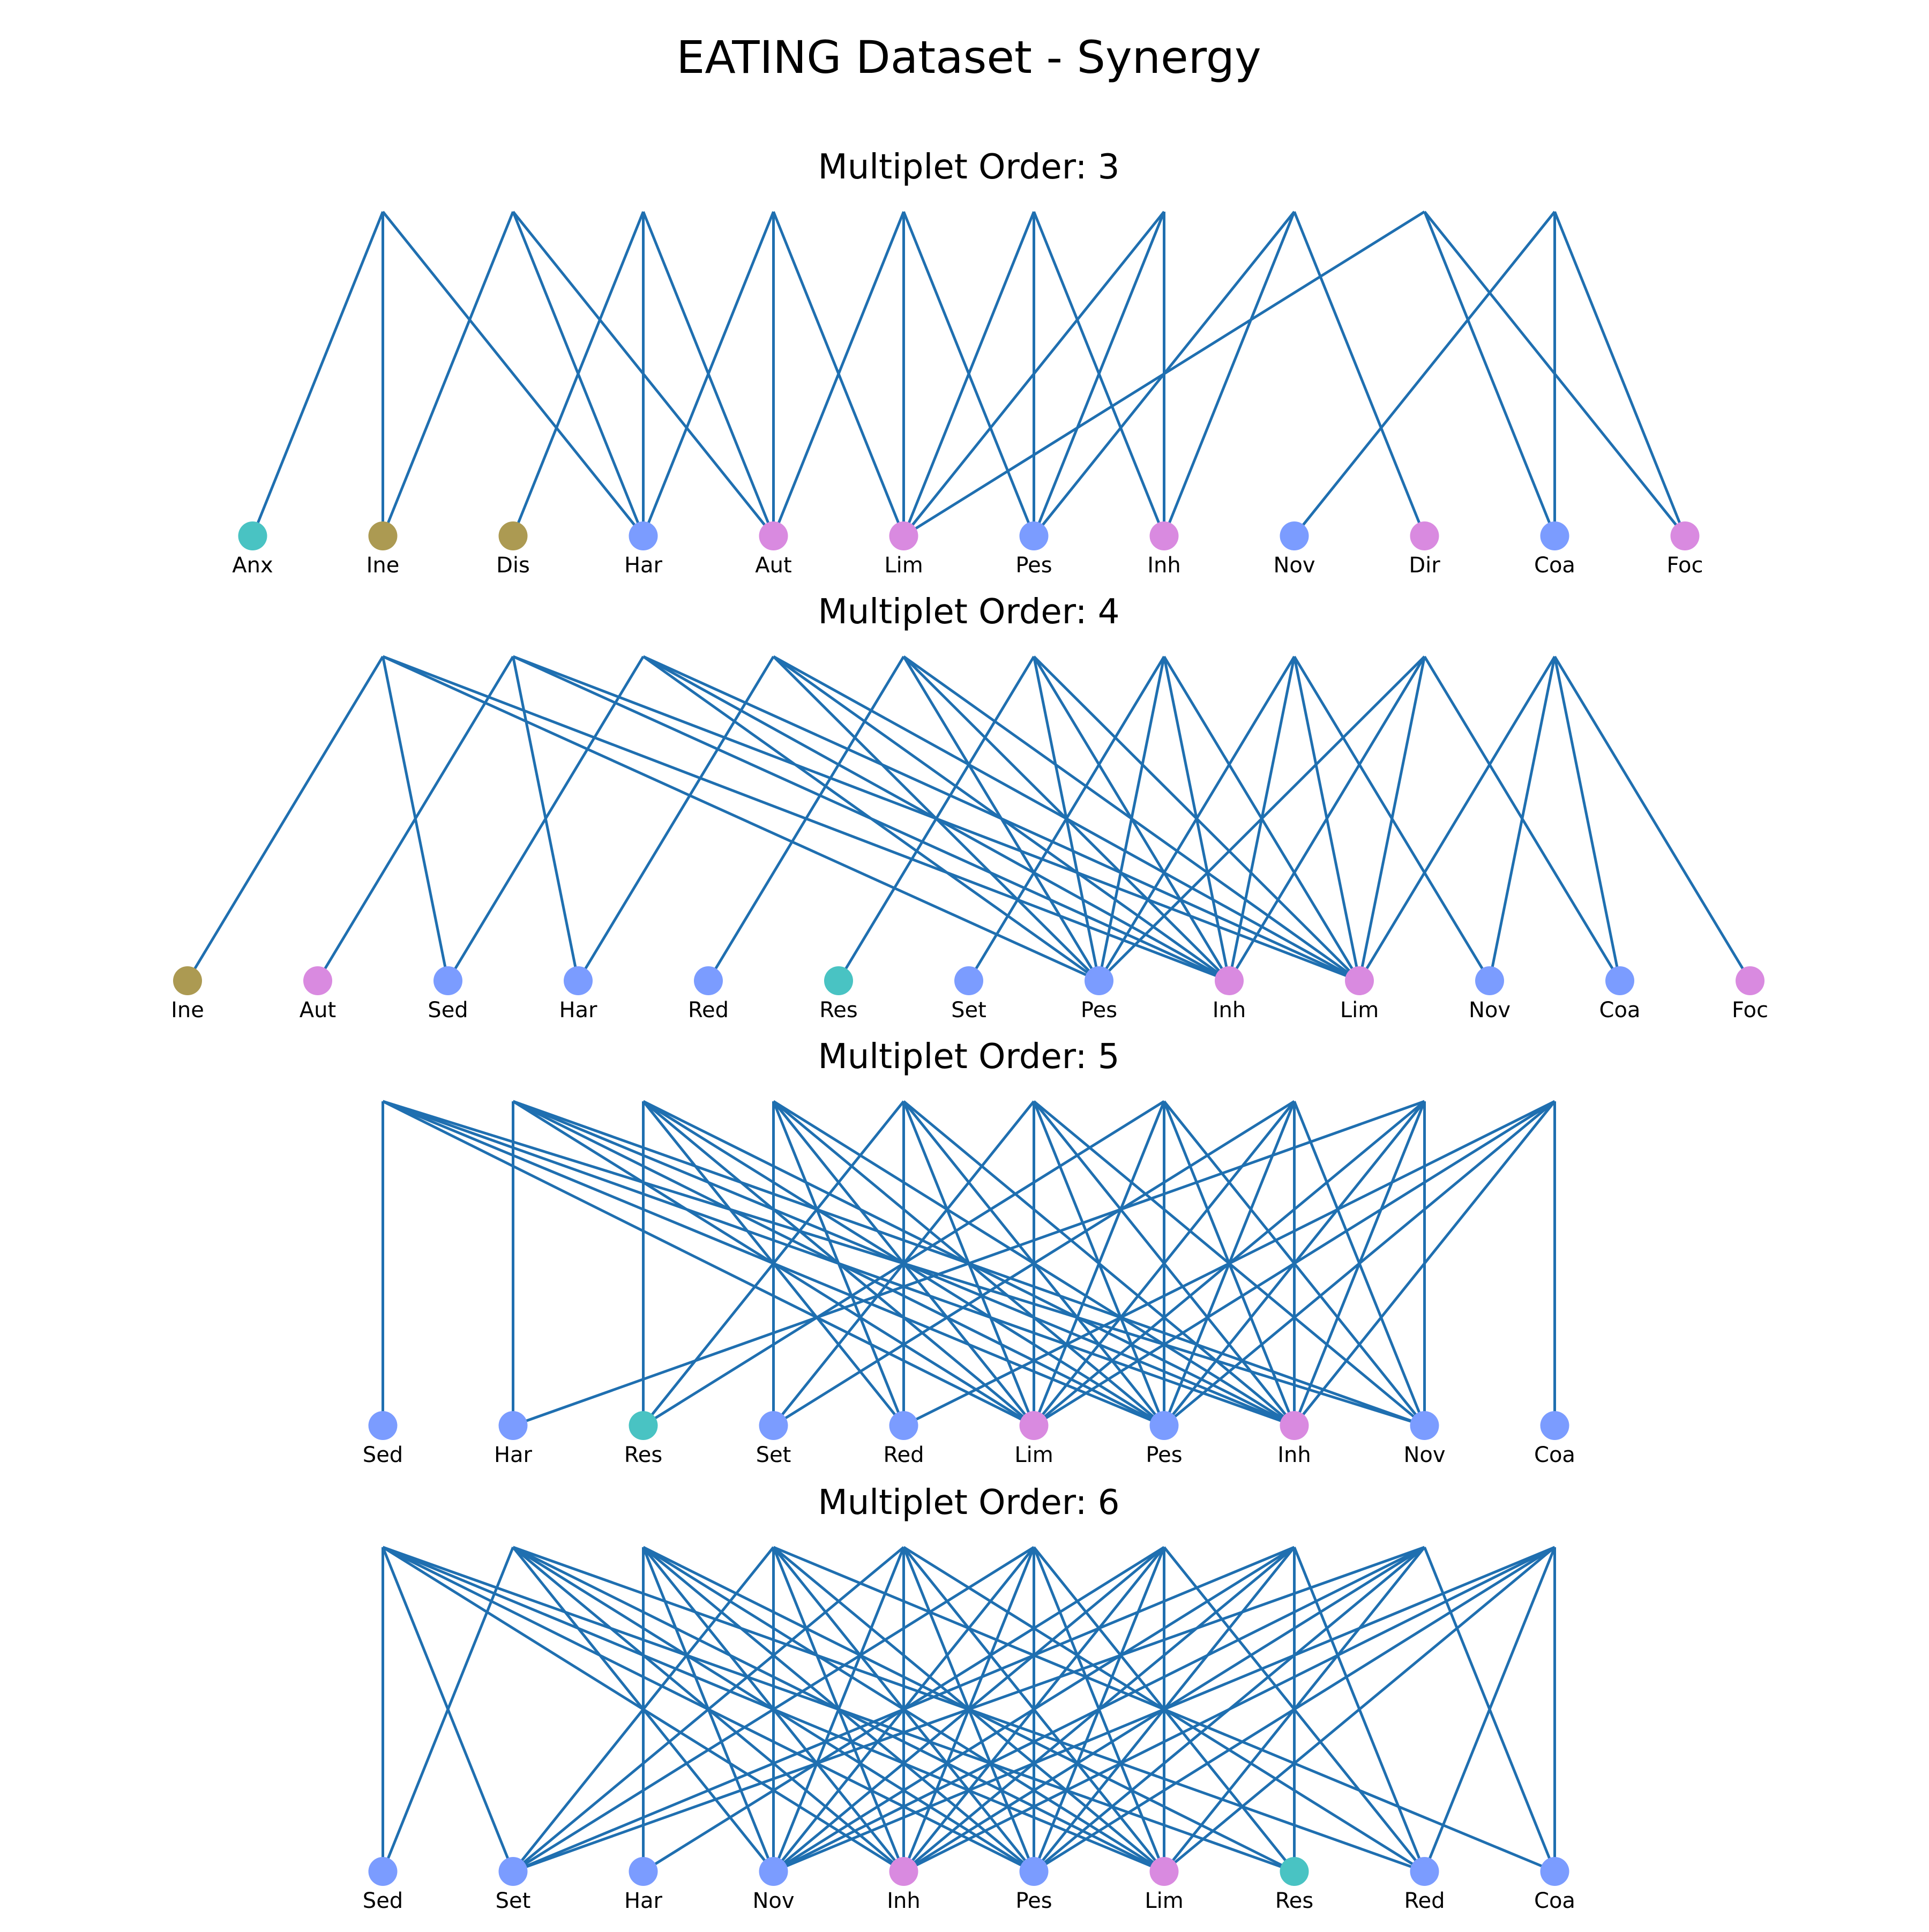  Describe the element at coordinates (252, 565) in the screenshot. I see `node-label: Anx` at that location.